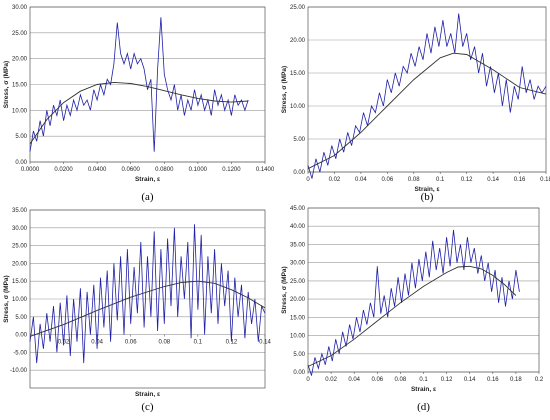 Image resolution: width=550 pixels, height=420 pixels. What do you see at coordinates (539, 380) in the screenshot?
I see `x-tick-label: 0.2` at bounding box center [539, 380].